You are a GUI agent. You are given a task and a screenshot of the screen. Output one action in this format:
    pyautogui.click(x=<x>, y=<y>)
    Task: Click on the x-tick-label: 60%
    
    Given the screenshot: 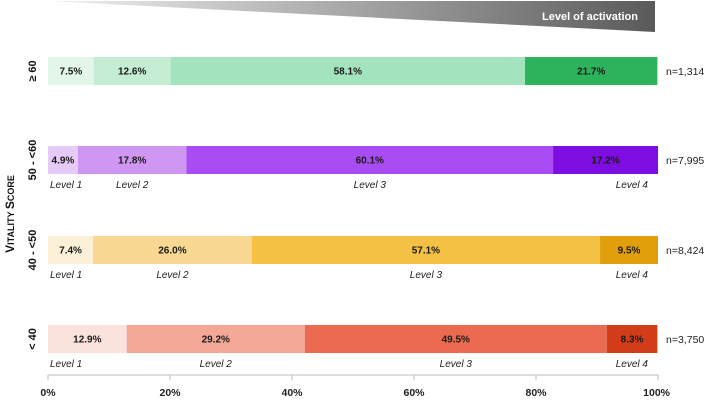 What is the action you would take?
    pyautogui.click(x=414, y=393)
    